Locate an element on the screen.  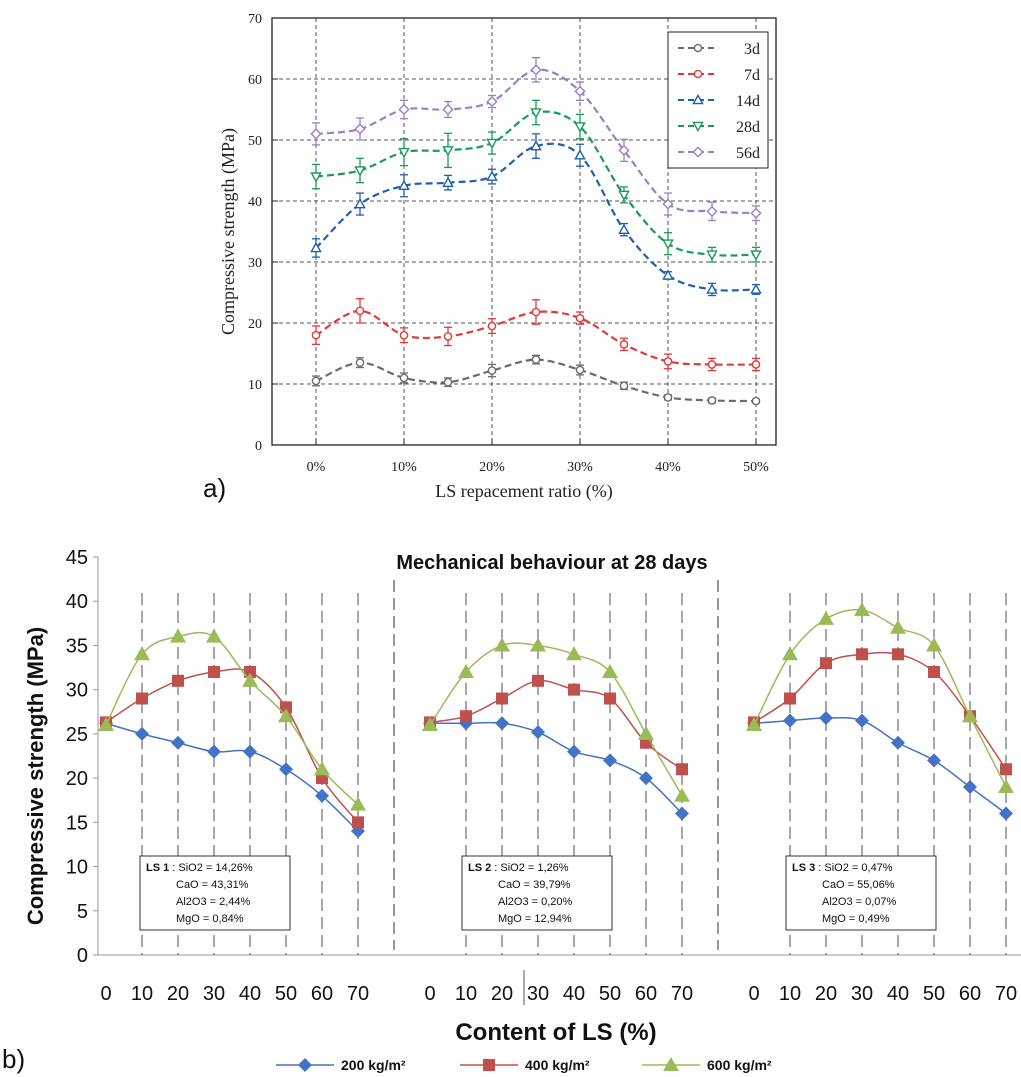
legend-box is located at coordinates (718, 100).